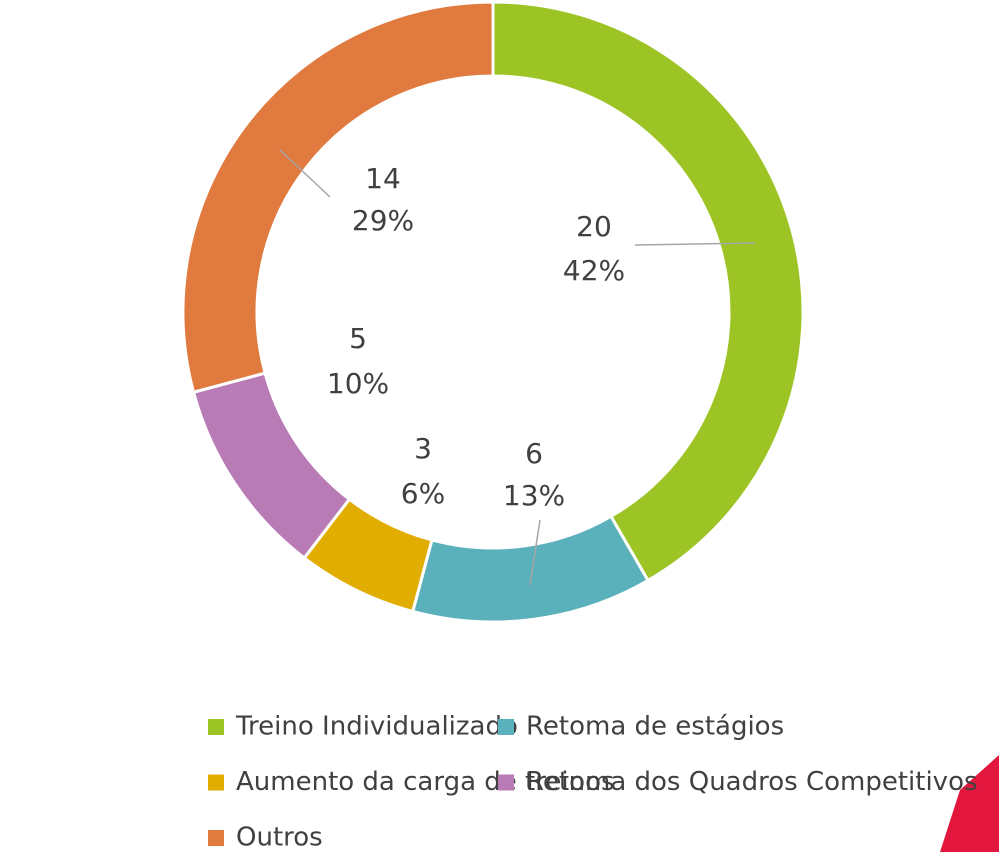  Describe the element at coordinates (534, 453) in the screenshot. I see `data-label-value: 6` at that location.